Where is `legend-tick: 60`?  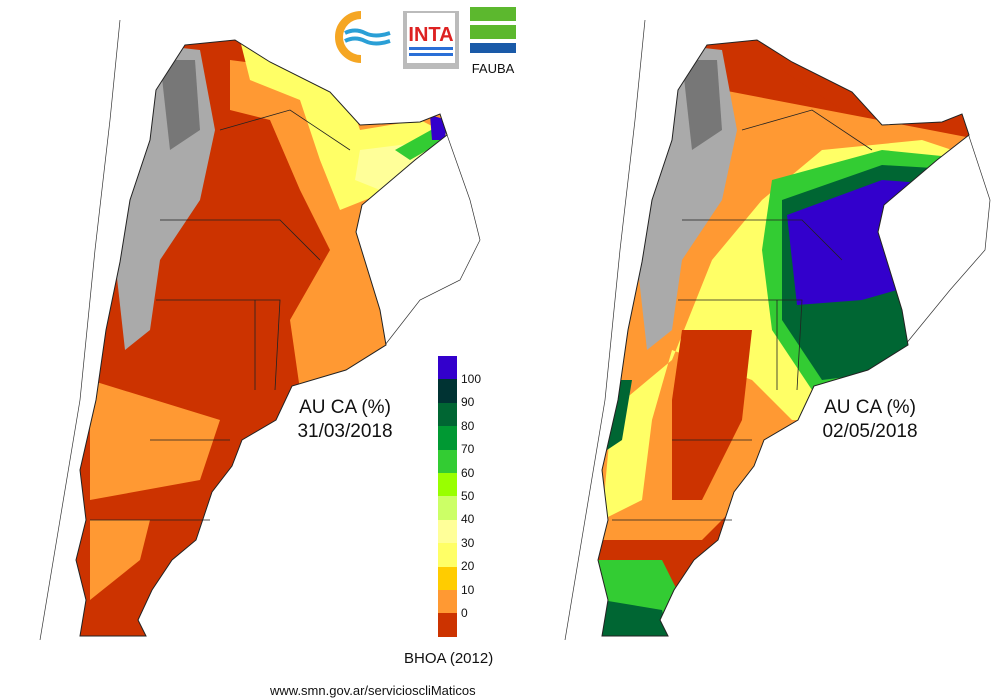 legend-tick: 60 is located at coordinates (468, 472).